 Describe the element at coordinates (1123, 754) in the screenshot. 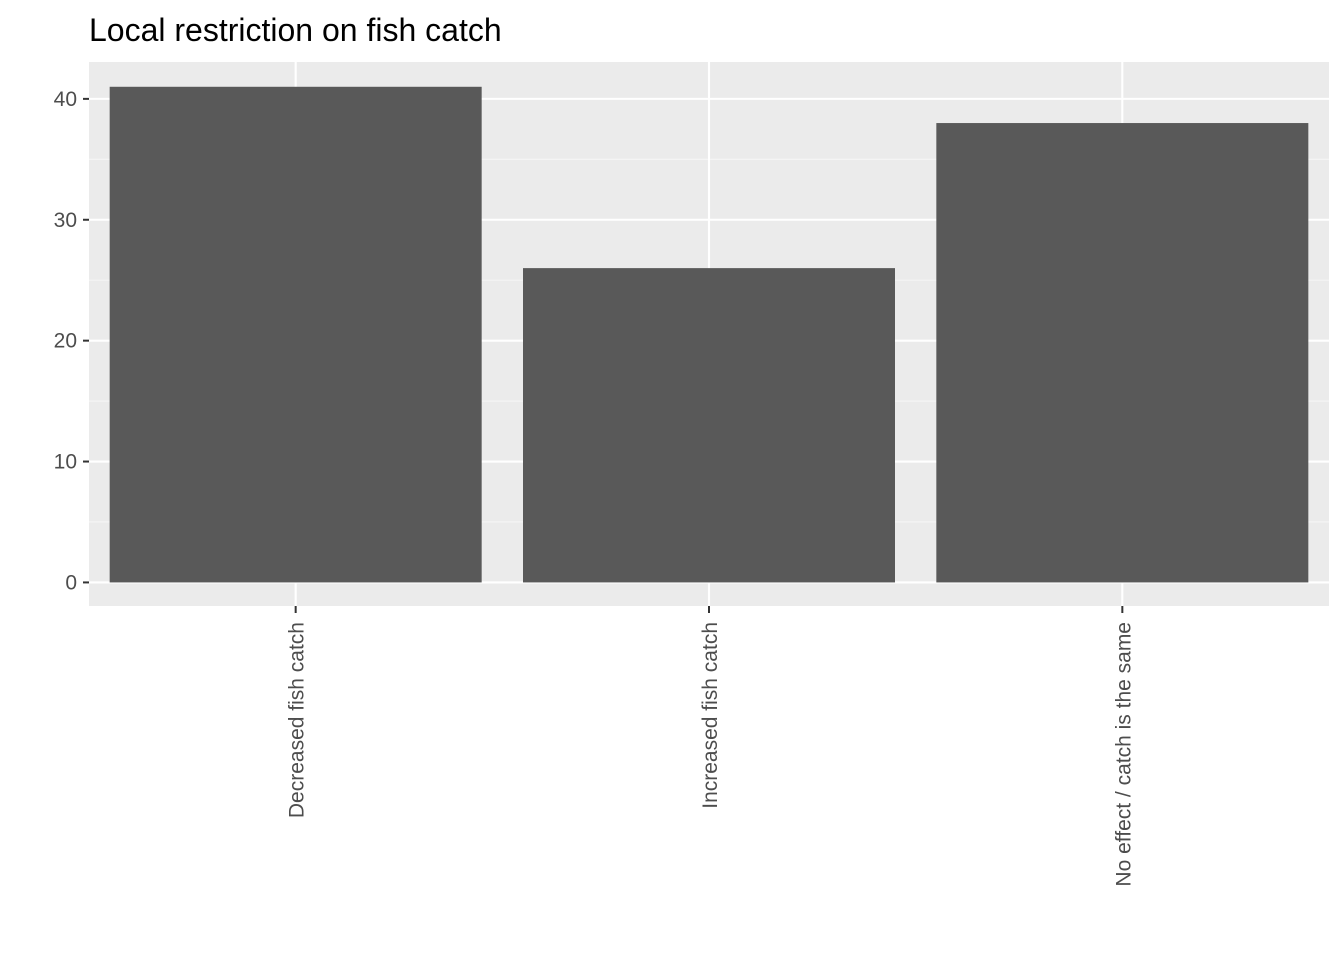

I see `x-tick-label: No effect / catch is the same` at that location.